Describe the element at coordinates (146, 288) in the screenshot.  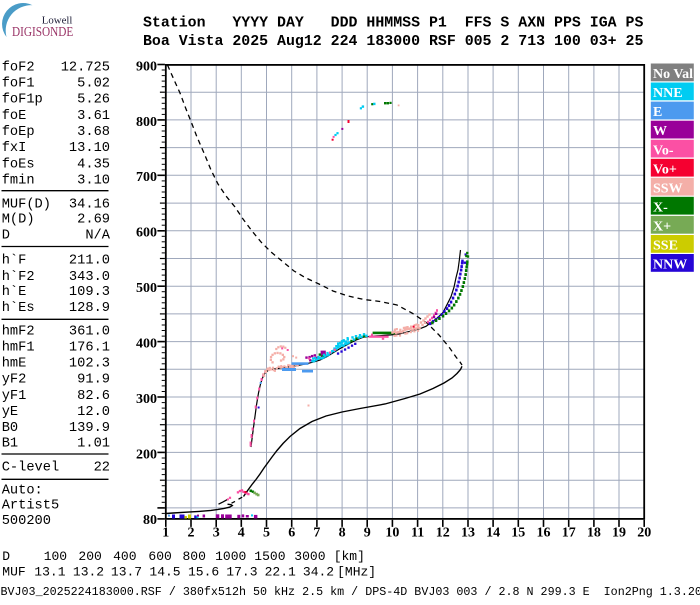
I see `svg-text: 500` at that location.